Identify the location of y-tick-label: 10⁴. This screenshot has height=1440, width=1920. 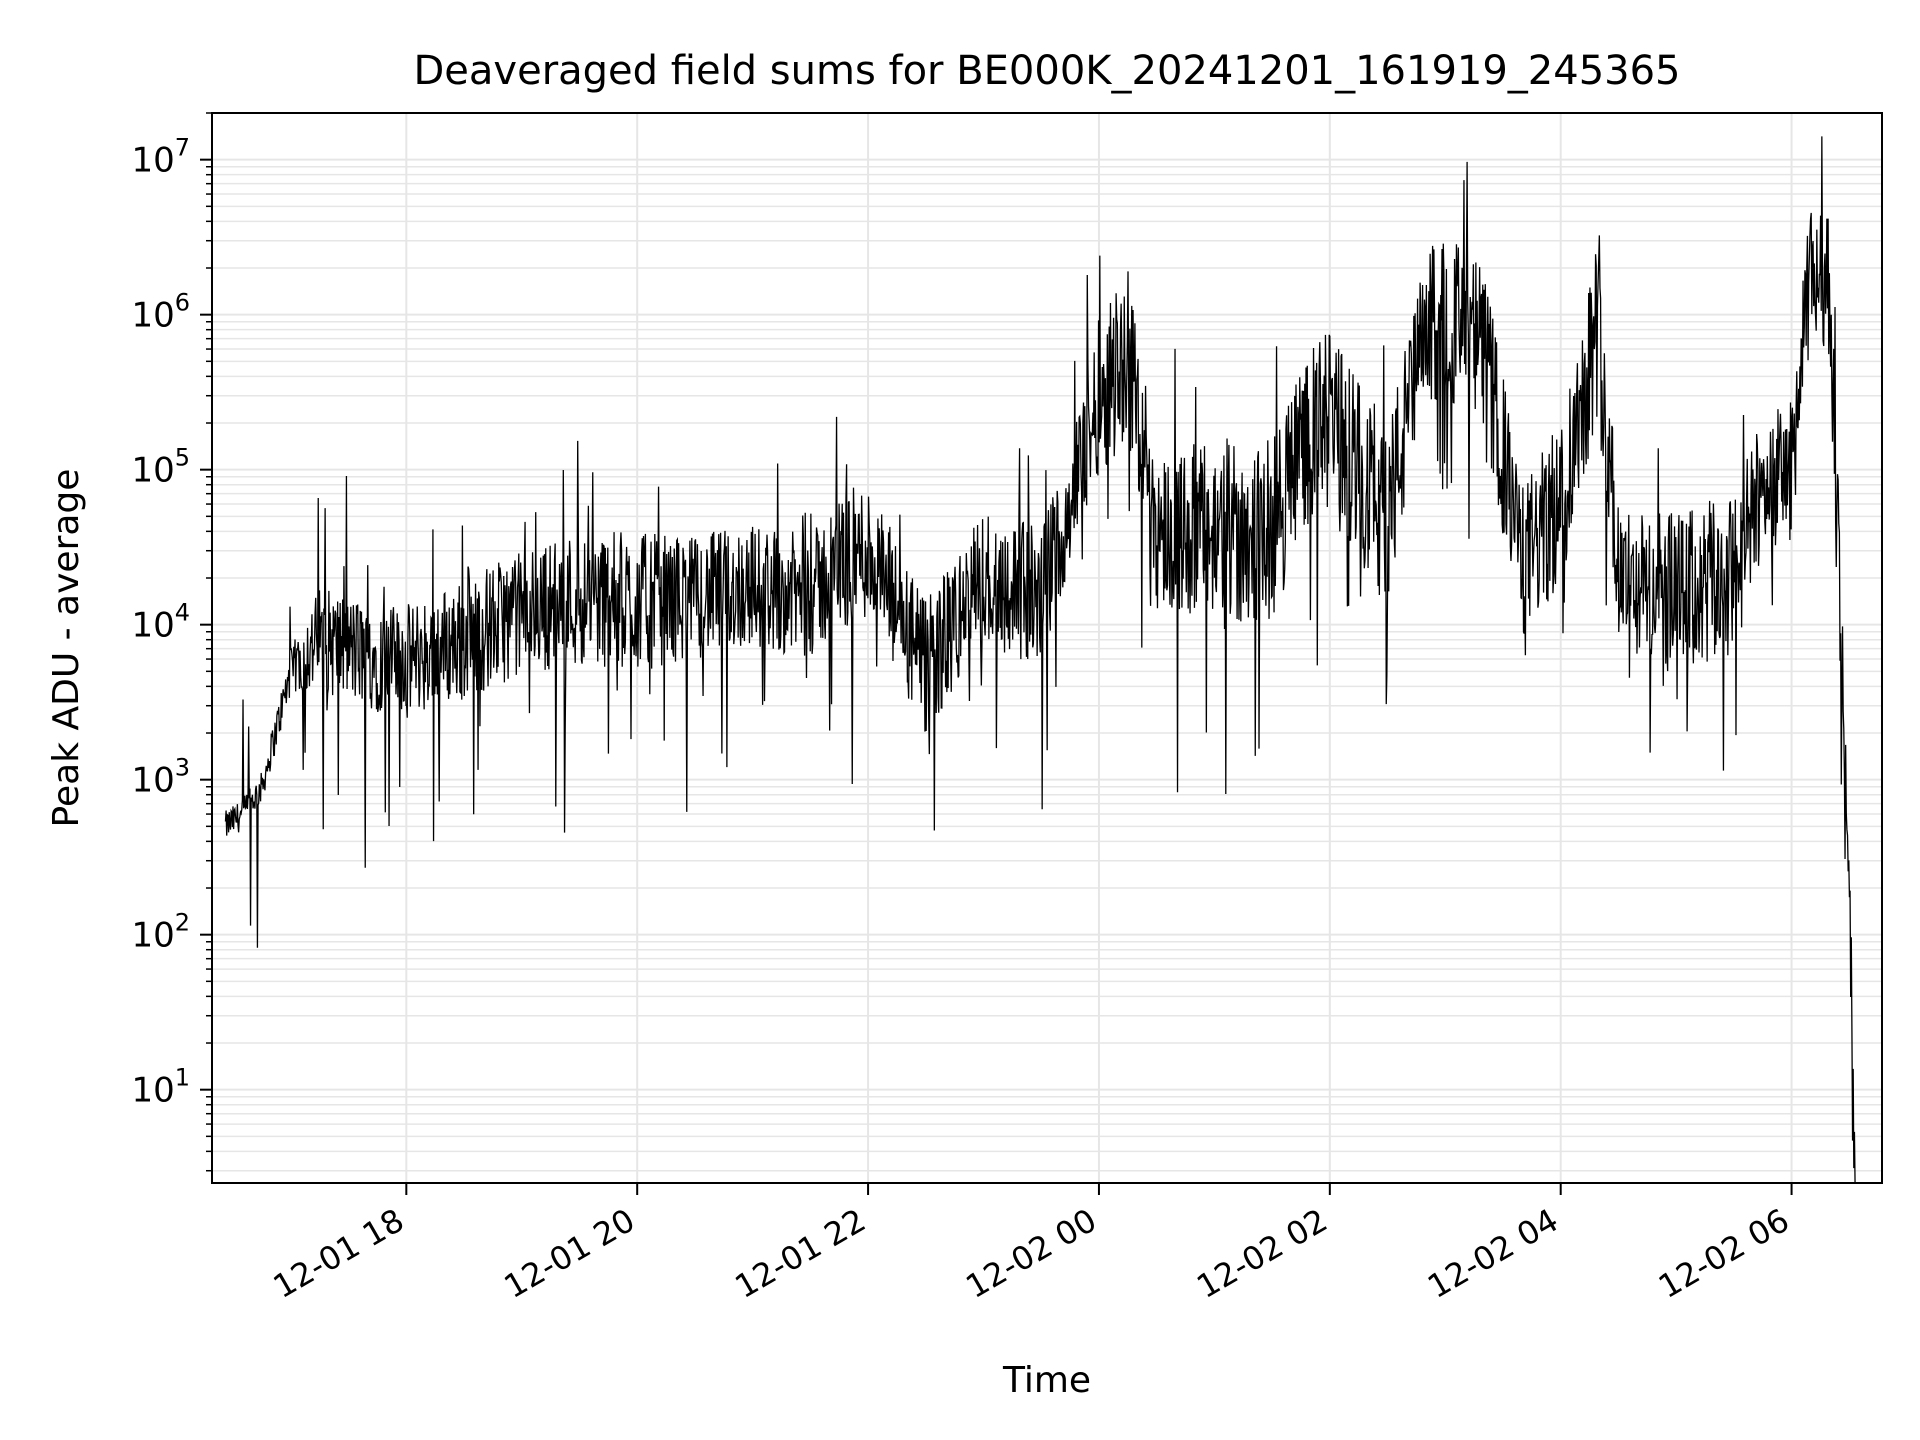
(160, 622).